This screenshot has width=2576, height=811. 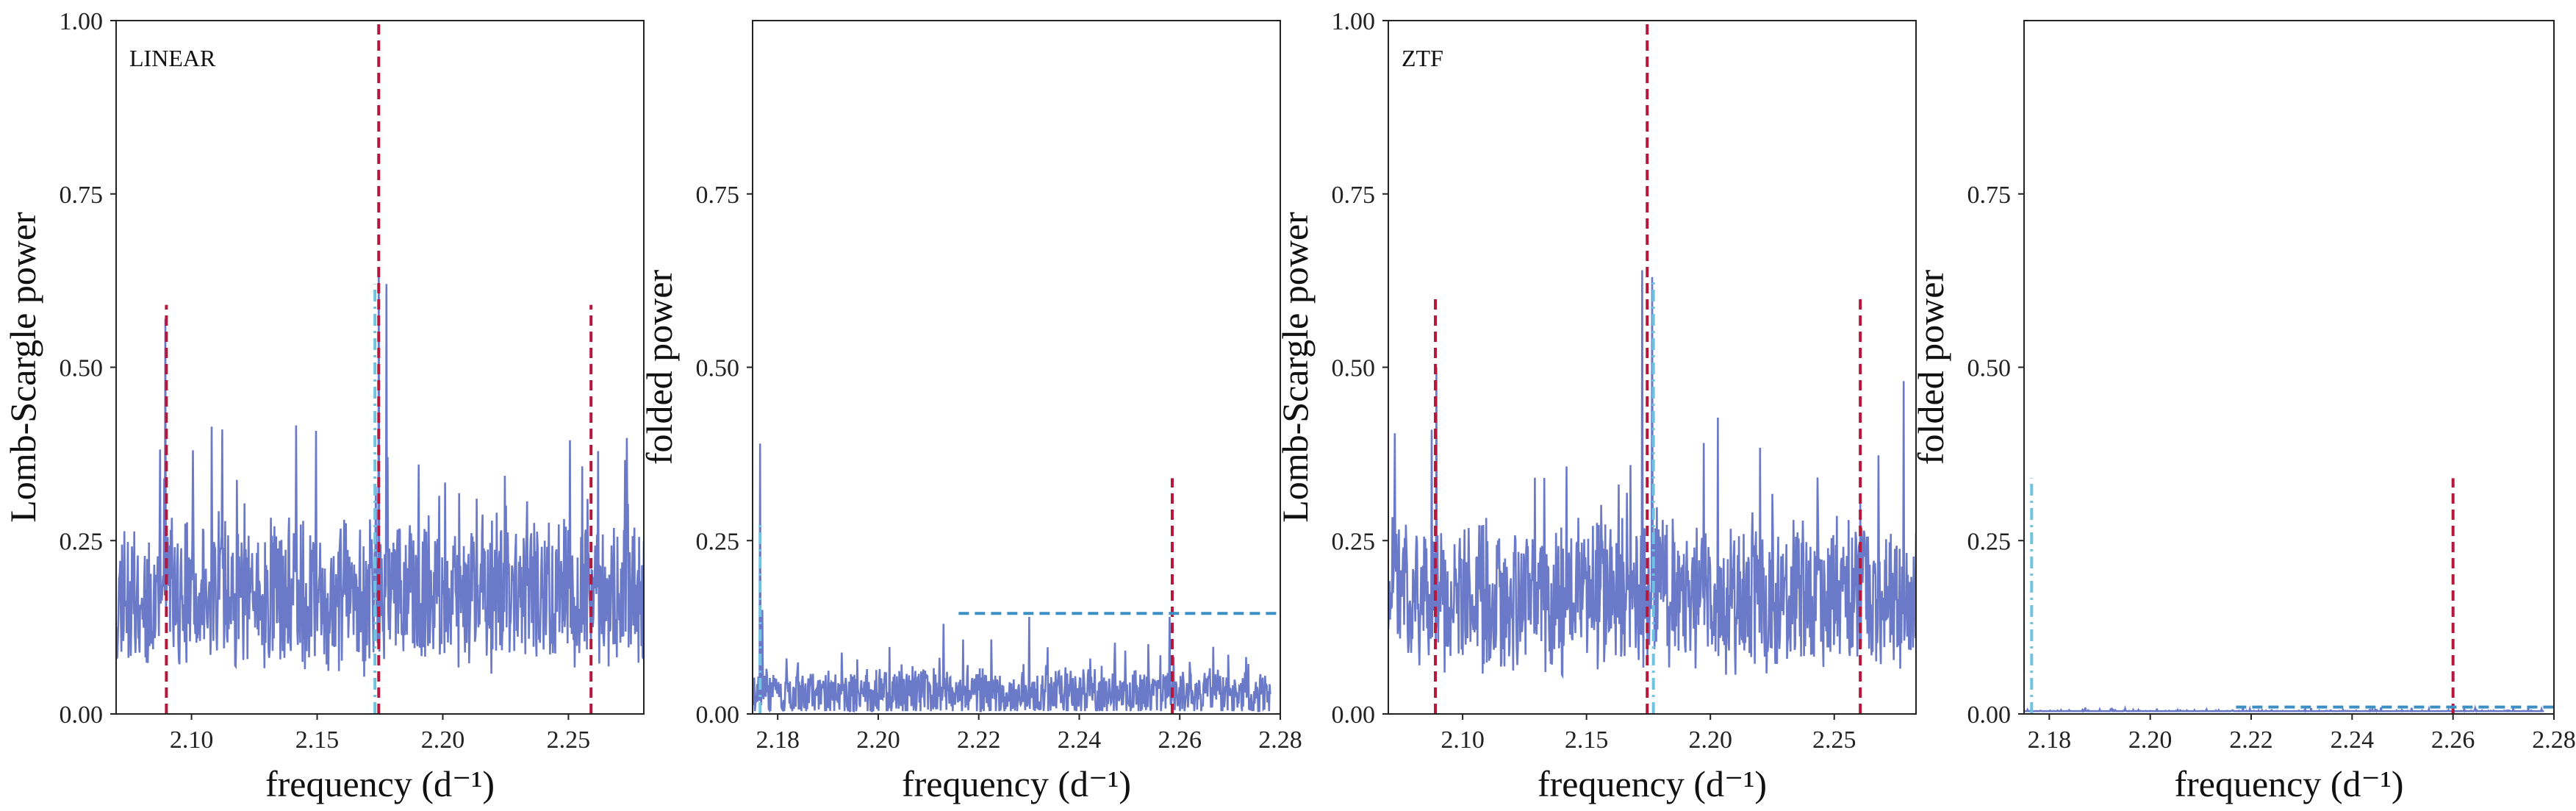 I want to click on panel-label: ZTF, so click(x=1422, y=58).